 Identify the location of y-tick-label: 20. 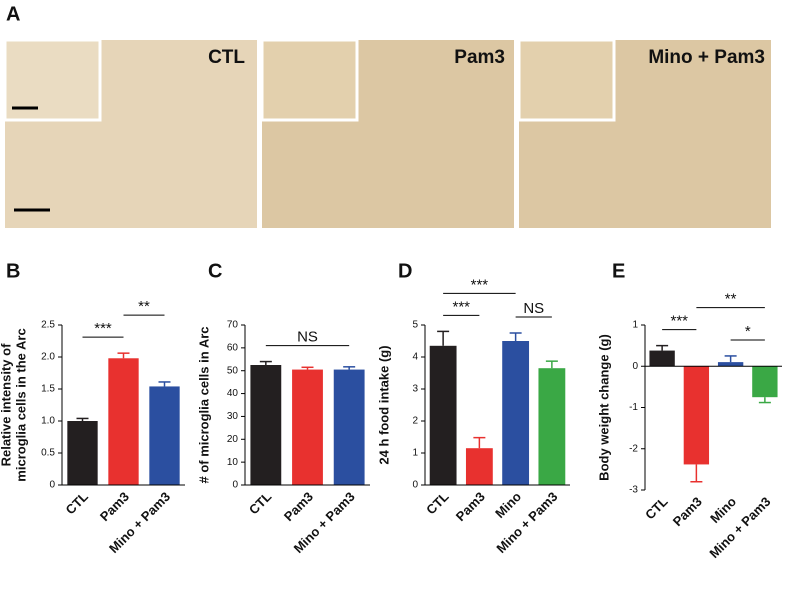
(233, 439).